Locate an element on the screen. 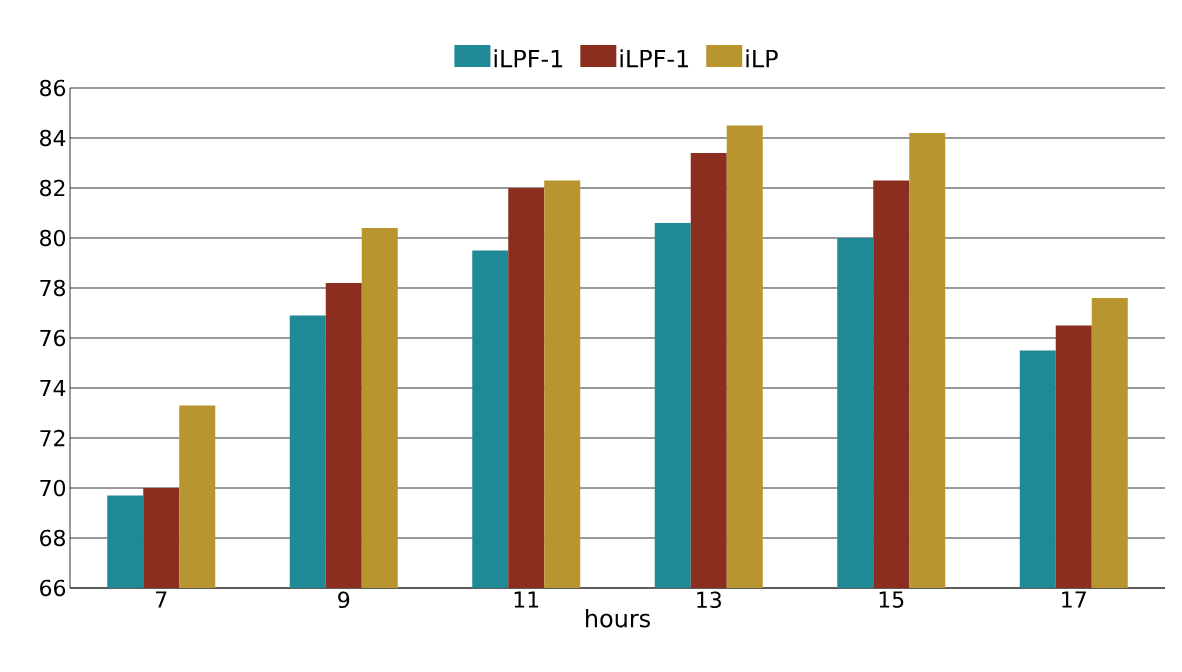 The height and width of the screenshot is (672, 1182). y-tick-label: 70 is located at coordinates (53, 488).